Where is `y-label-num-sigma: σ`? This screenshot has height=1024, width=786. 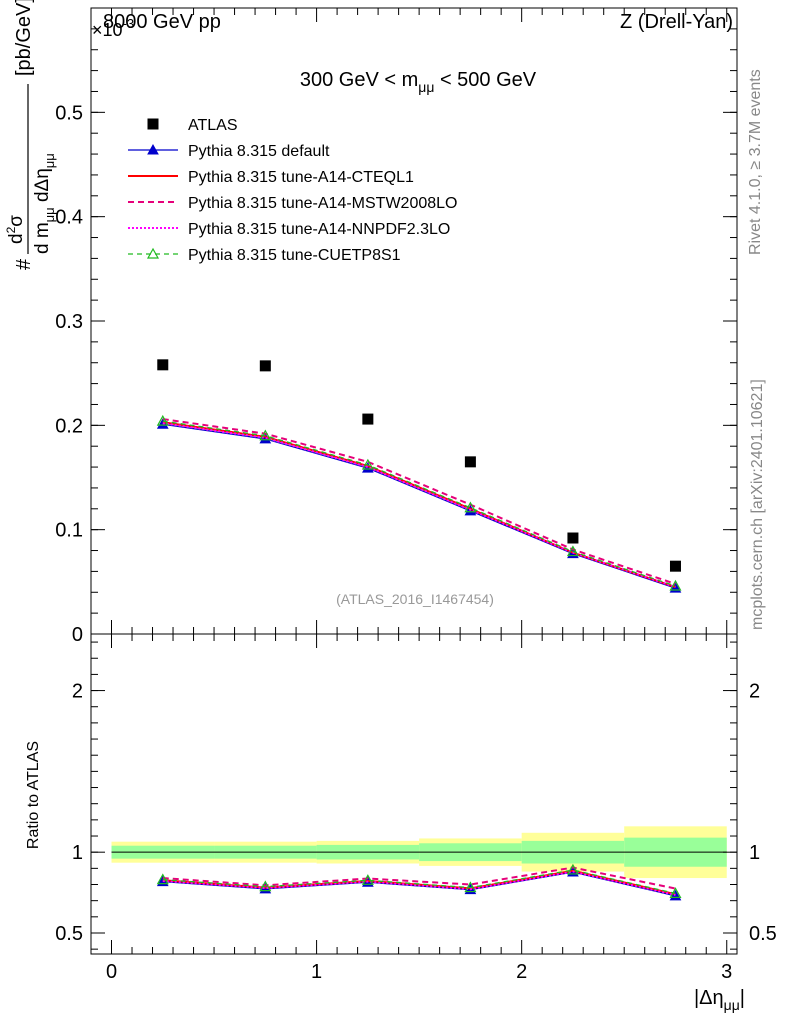 y-label-num-sigma: σ is located at coordinates (16, 221).